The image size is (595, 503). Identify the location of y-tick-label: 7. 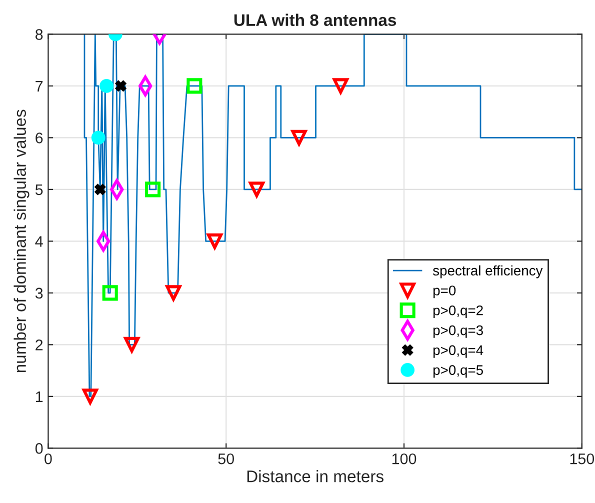
(39, 86).